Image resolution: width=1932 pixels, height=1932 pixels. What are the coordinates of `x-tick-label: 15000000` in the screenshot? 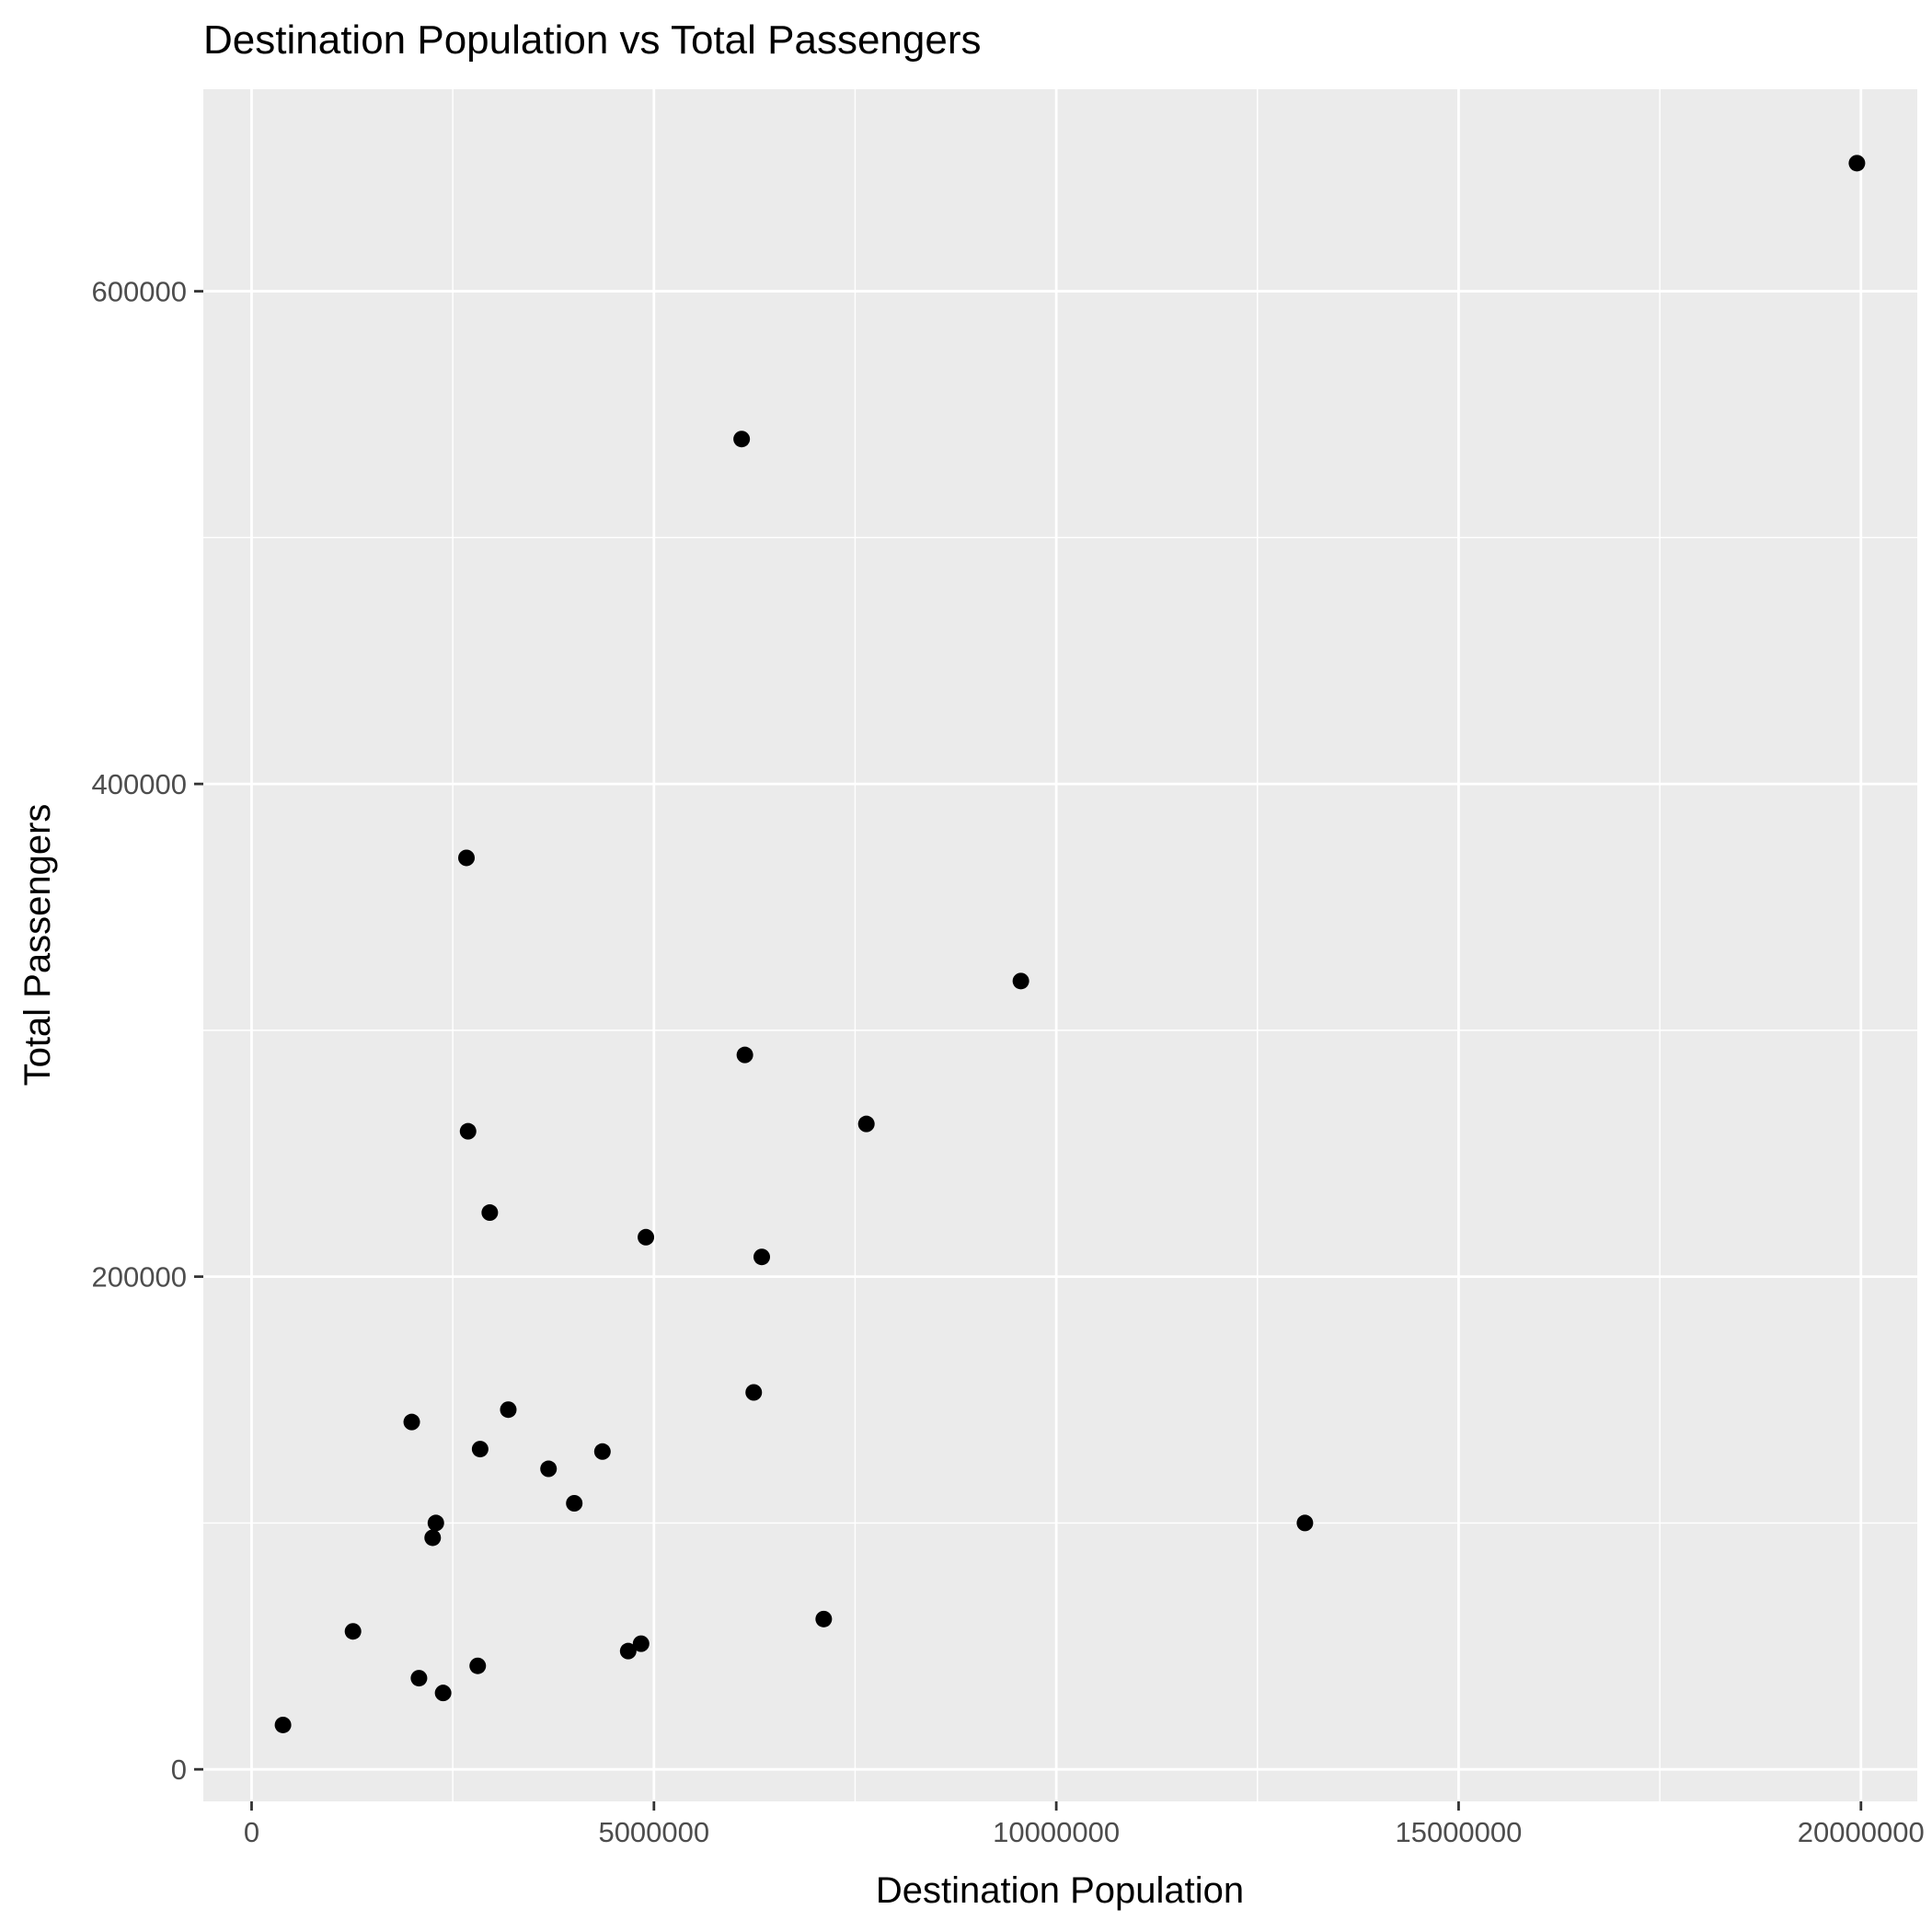 It's located at (1458, 1832).